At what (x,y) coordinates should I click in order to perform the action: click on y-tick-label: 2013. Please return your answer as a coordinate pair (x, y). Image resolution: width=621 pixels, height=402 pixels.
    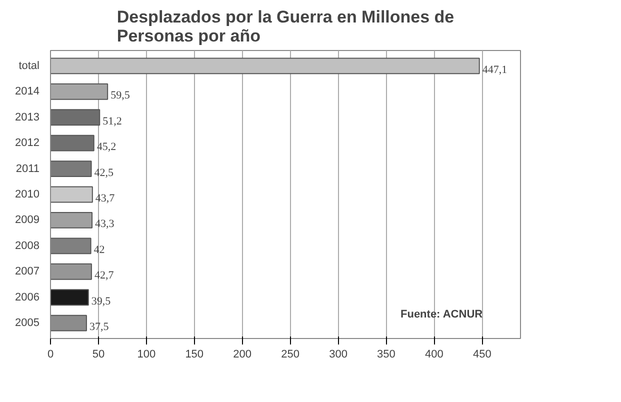
    Looking at the image, I should click on (27, 117).